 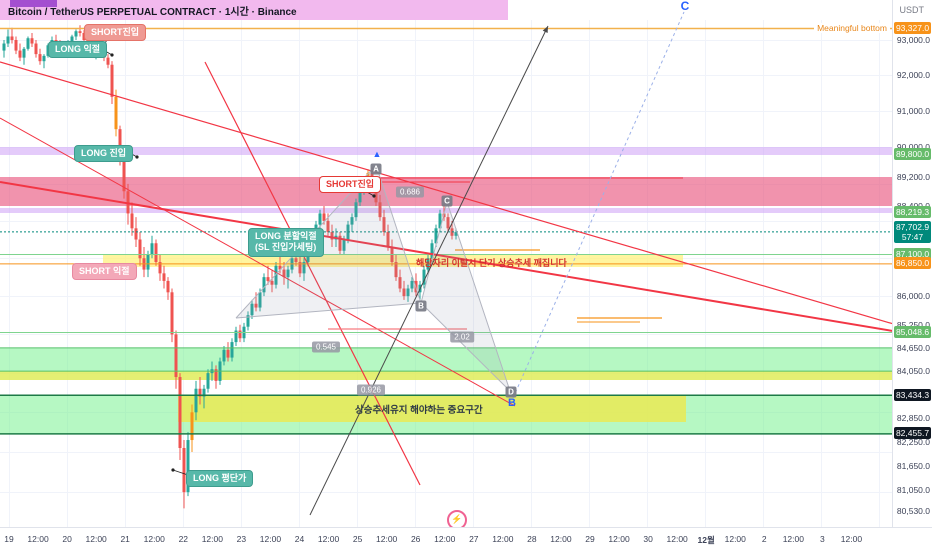 What do you see at coordinates (220, 479) in the screenshot?
I see `annotation-pill-6: LONG 평단가` at bounding box center [220, 479].